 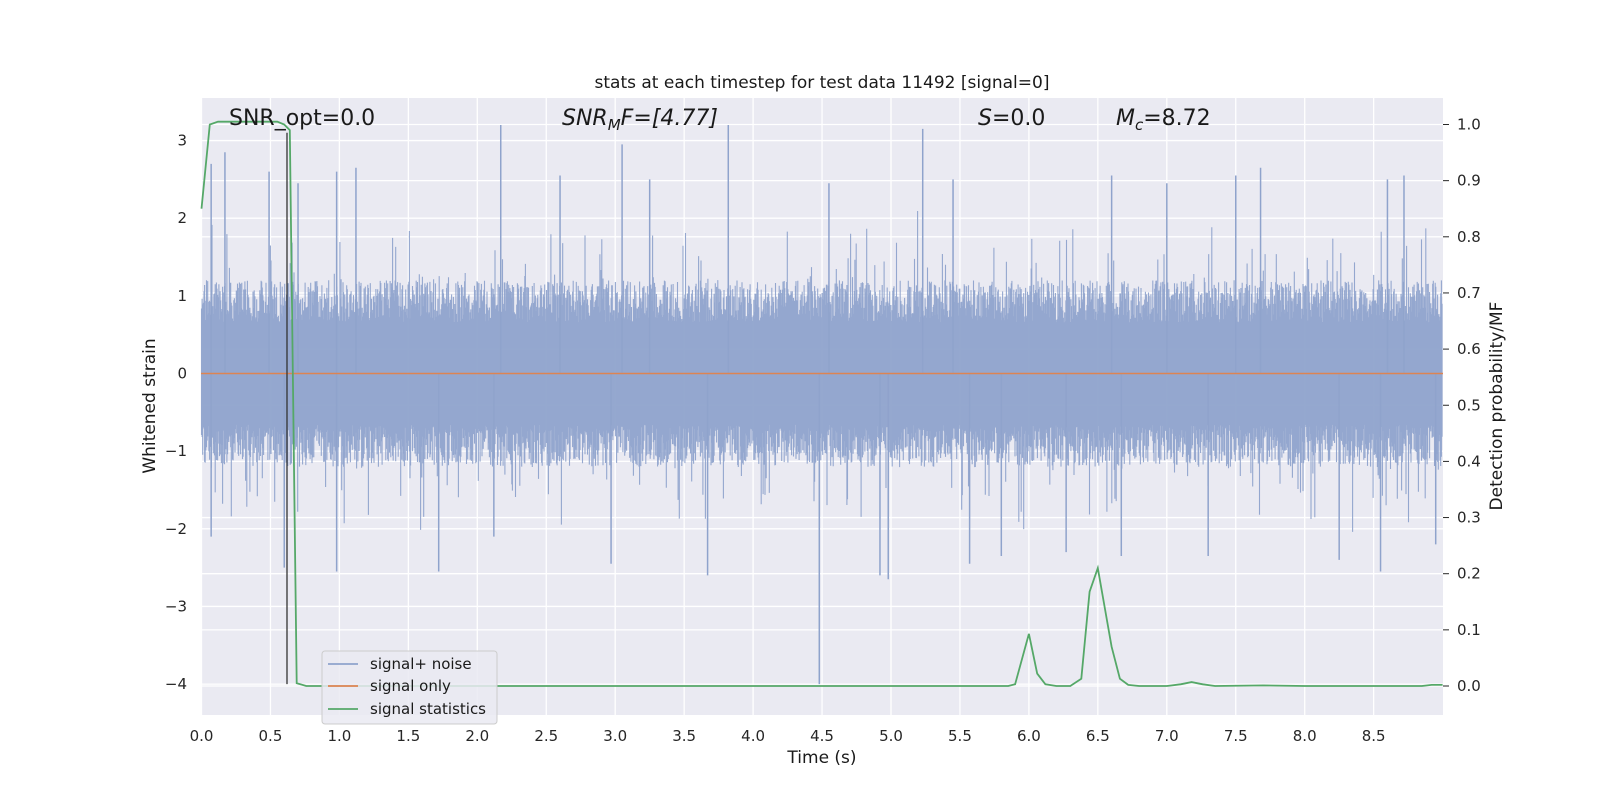 What do you see at coordinates (1469, 630) in the screenshot?
I see `y2-tick-label: 0.1` at bounding box center [1469, 630].